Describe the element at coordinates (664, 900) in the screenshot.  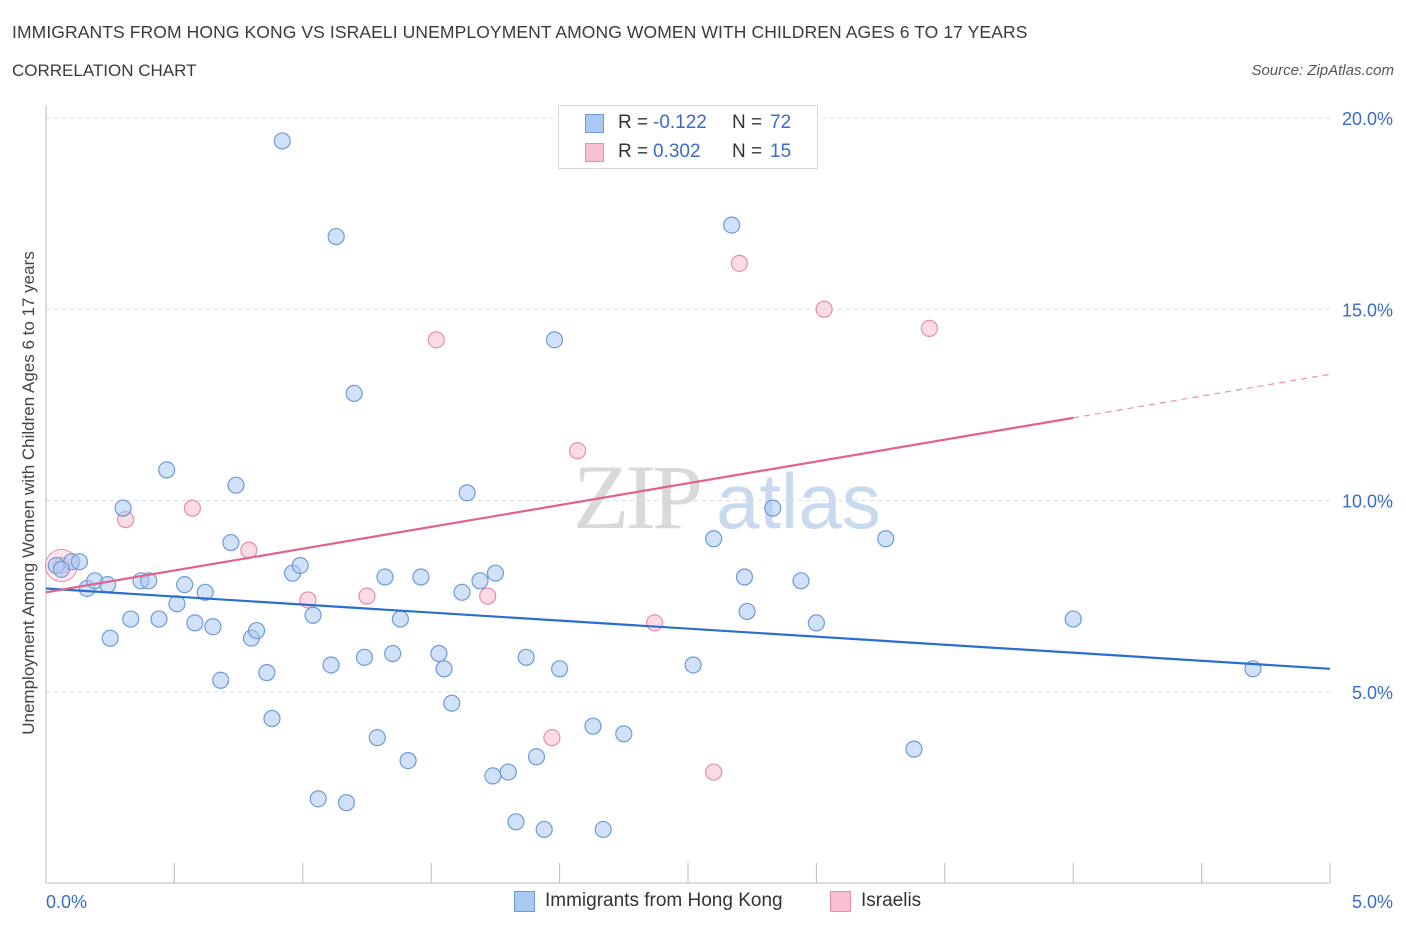
I see `bottom-legend-label: Immigrants from Hong Kong` at that location.